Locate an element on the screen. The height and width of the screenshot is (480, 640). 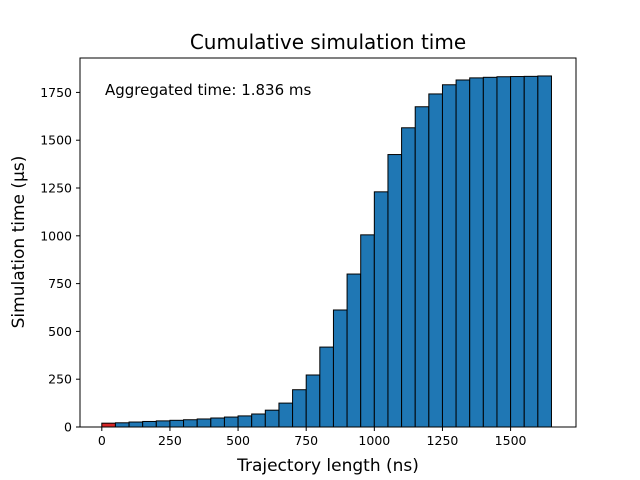
x-tick-label: 250 is located at coordinates (170, 440).